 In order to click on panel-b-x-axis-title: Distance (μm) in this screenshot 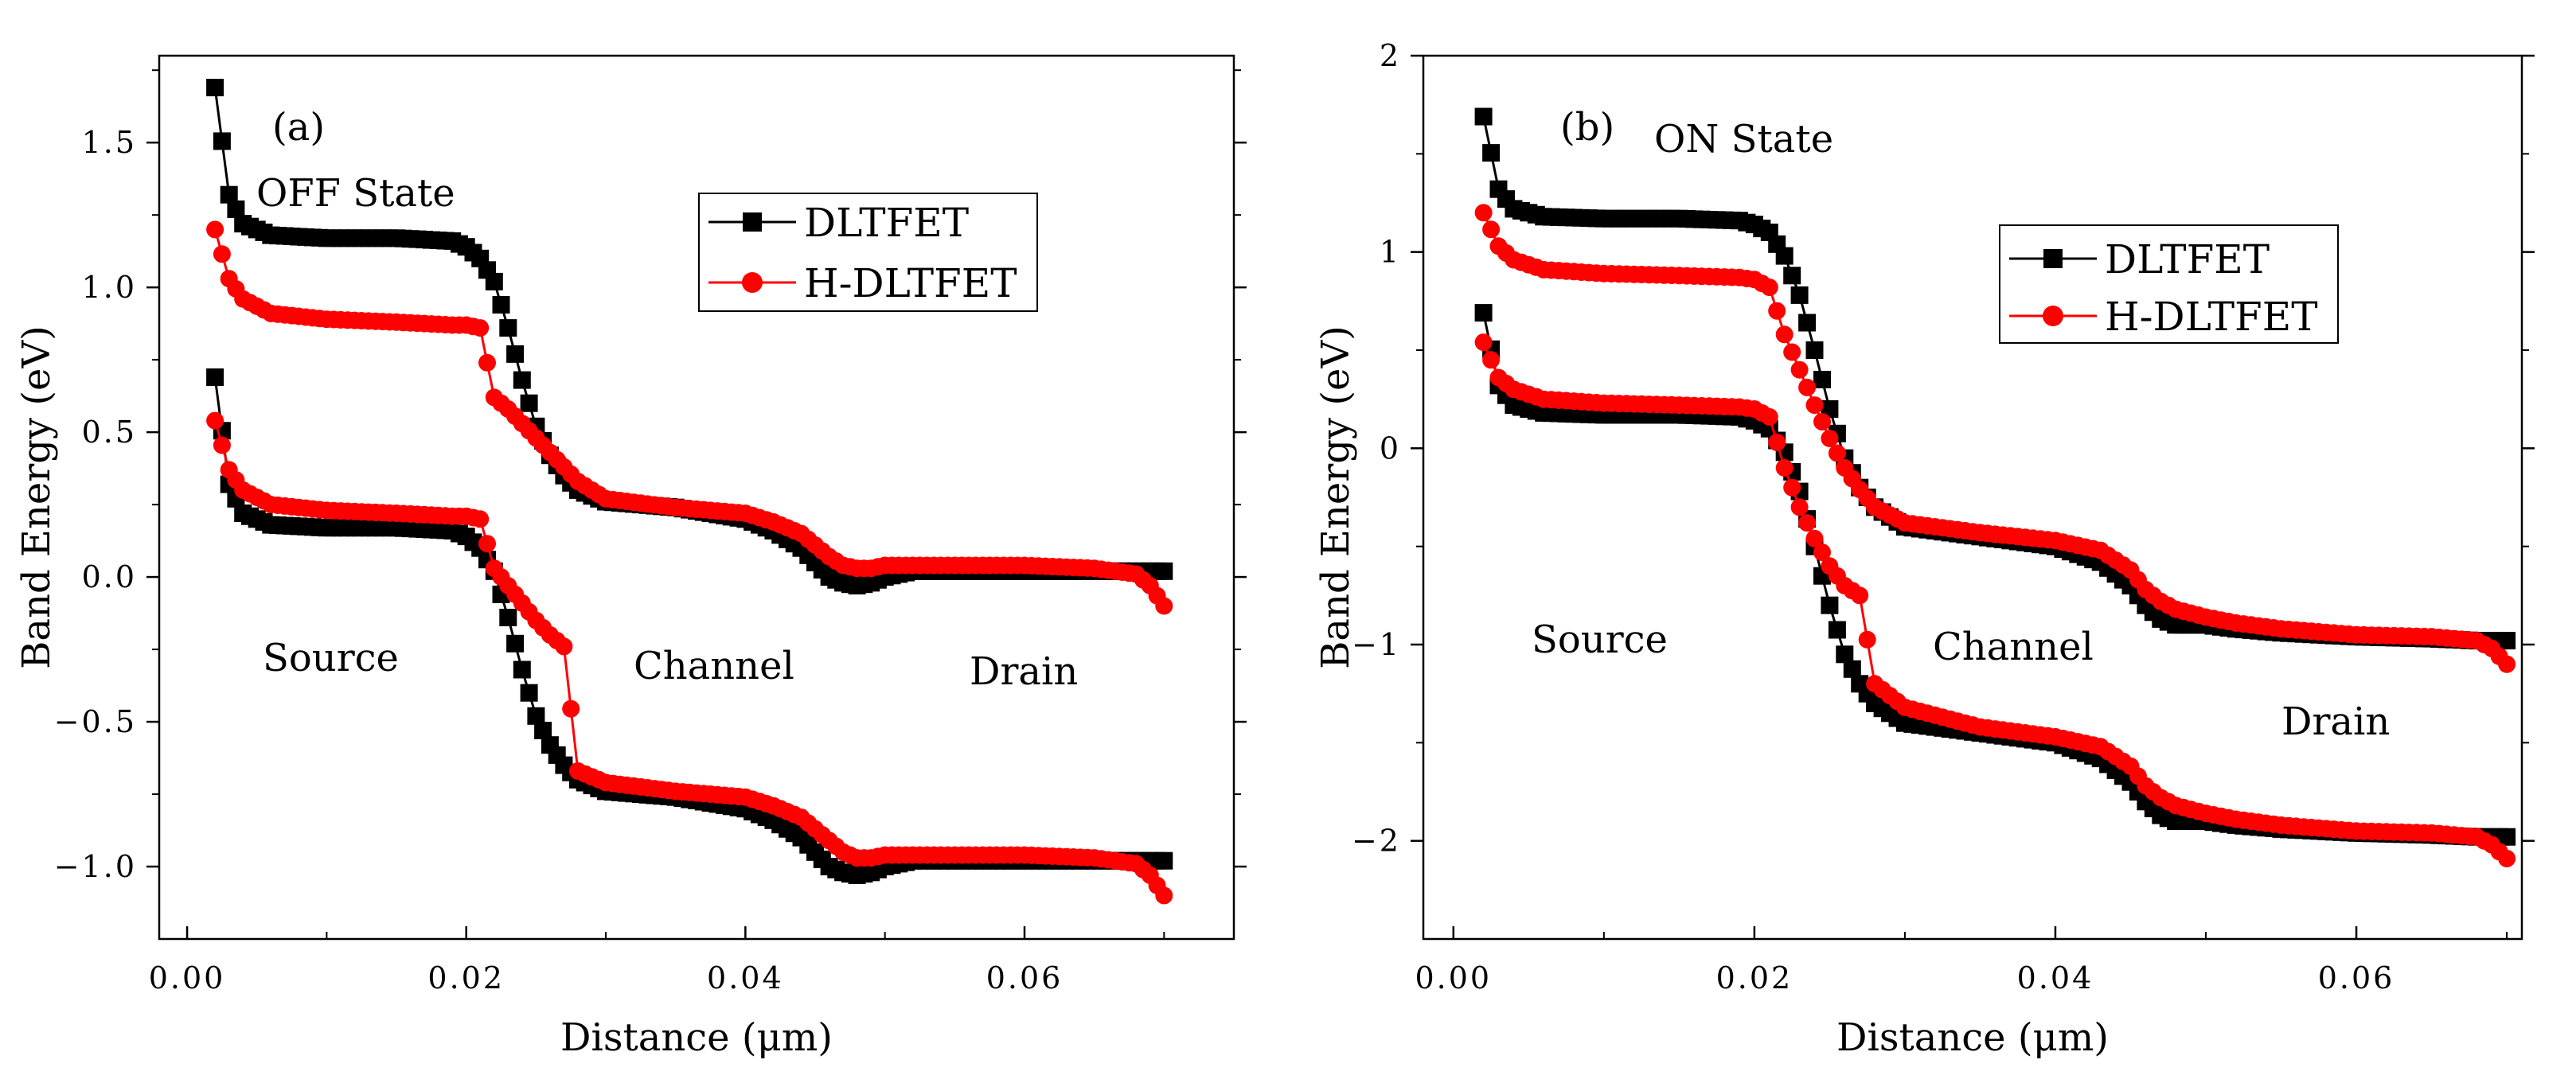, I will do `click(1972, 1037)`.